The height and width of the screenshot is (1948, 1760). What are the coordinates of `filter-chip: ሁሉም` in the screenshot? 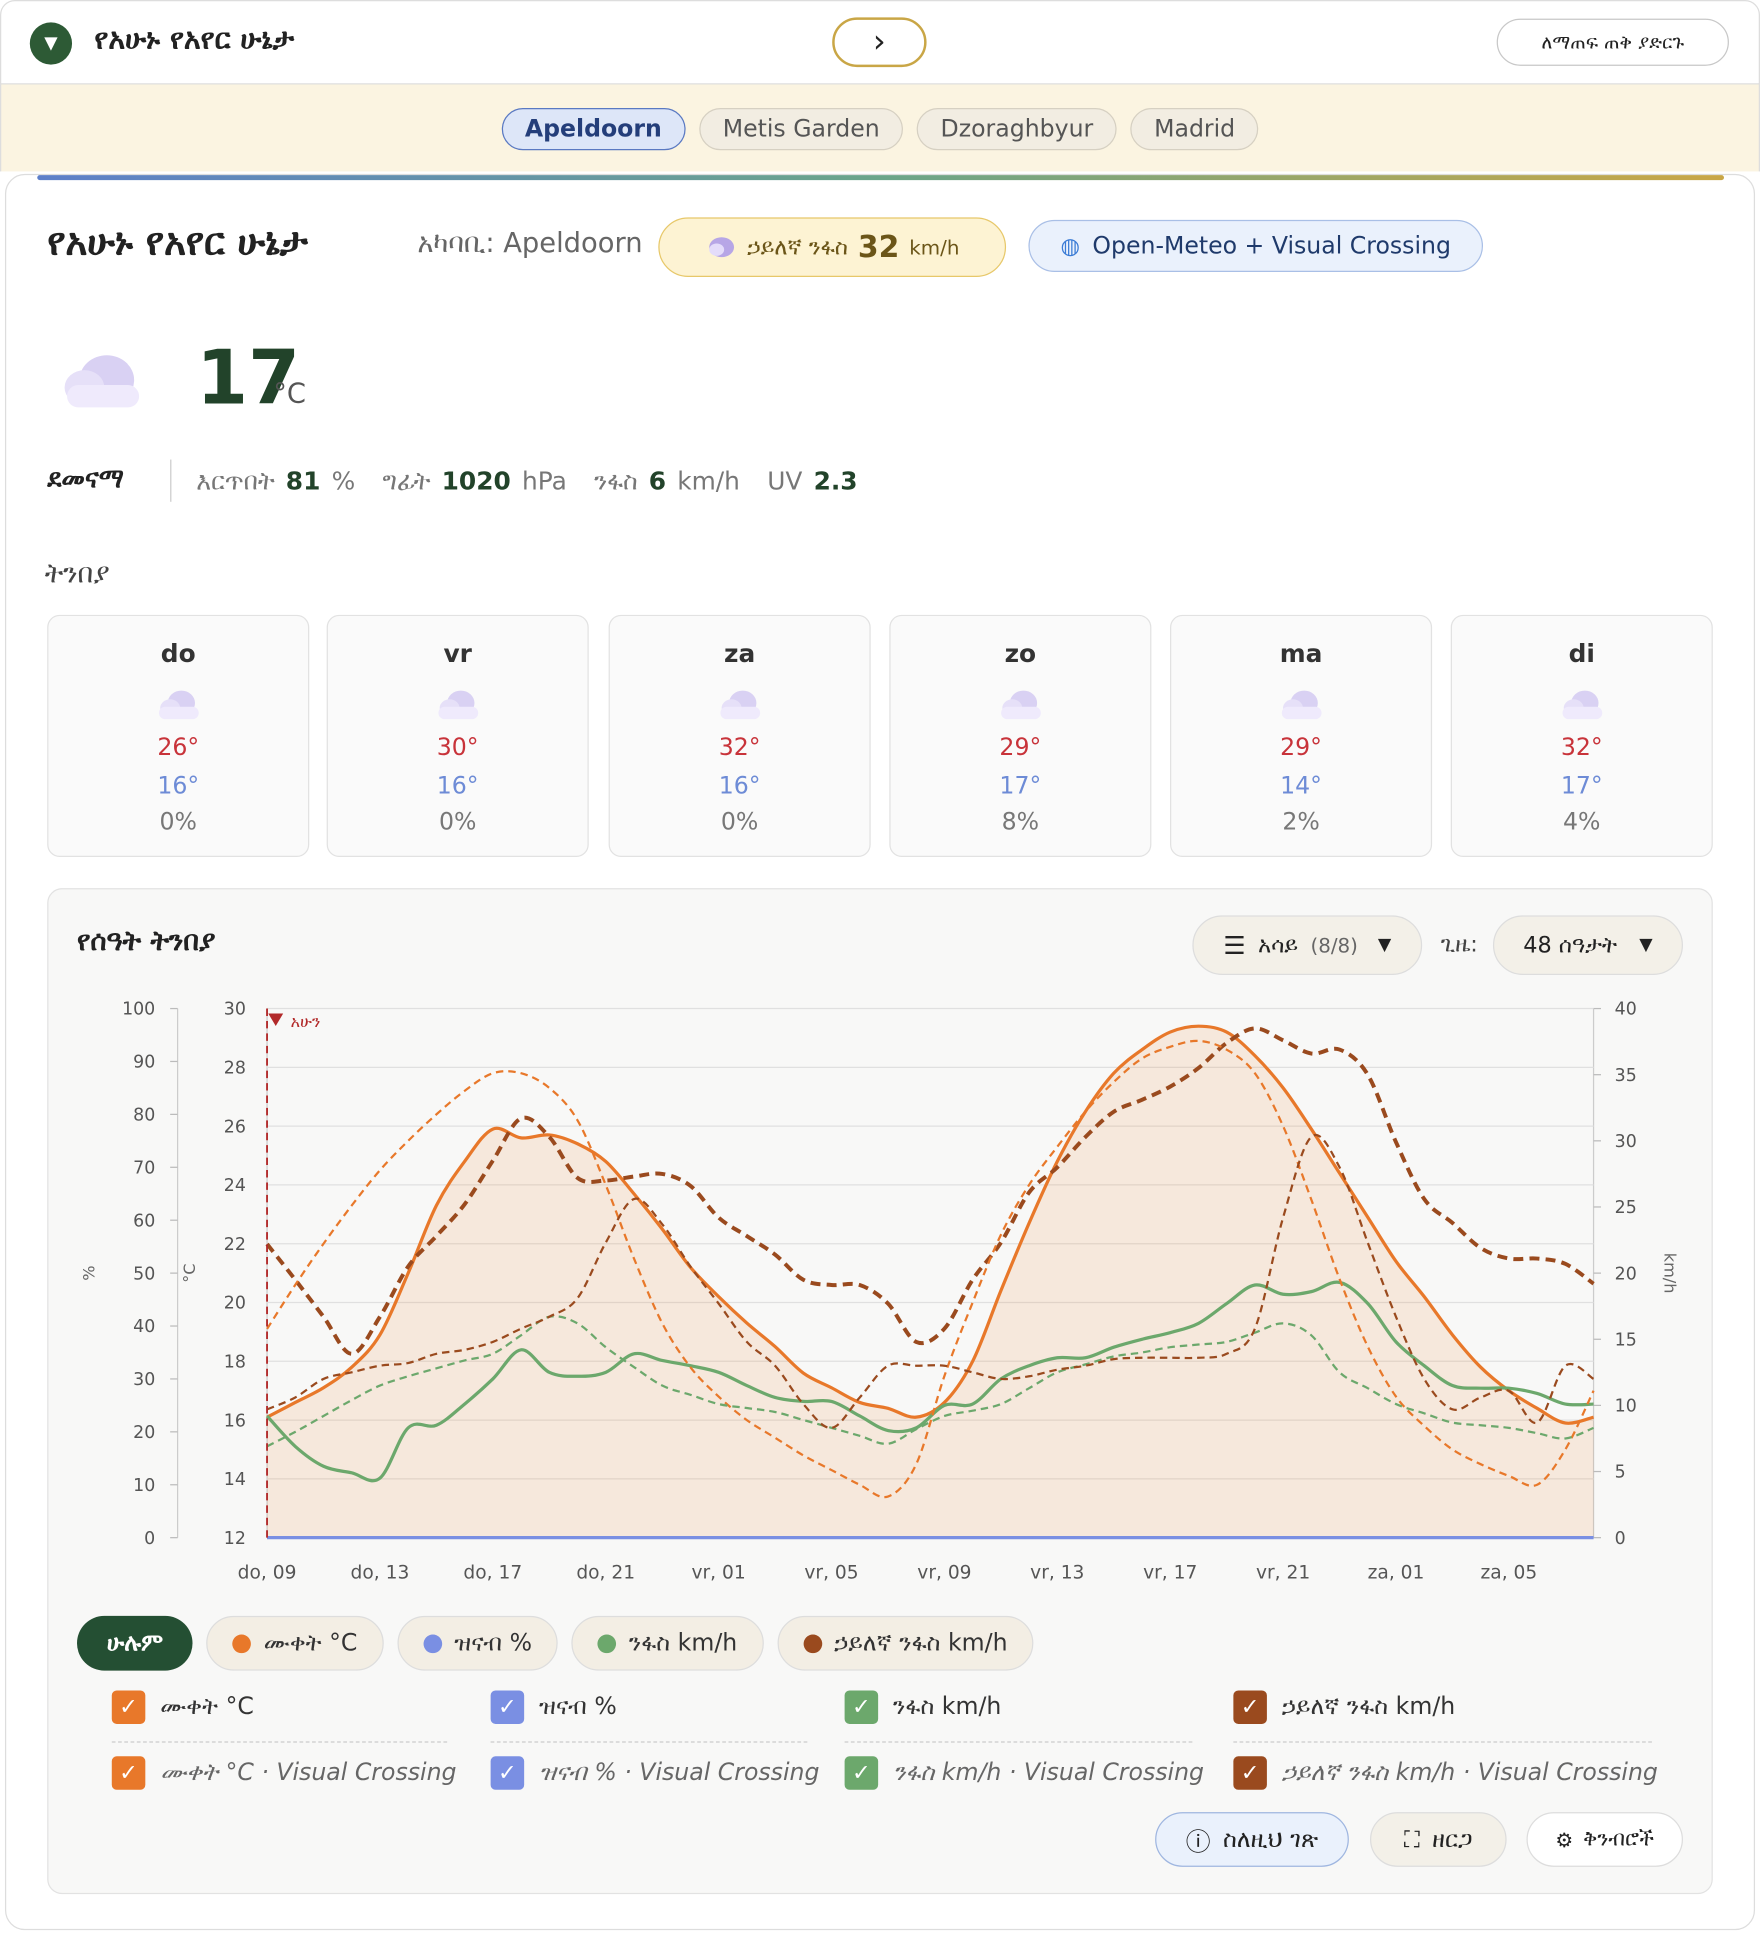 It's located at (135, 1643).